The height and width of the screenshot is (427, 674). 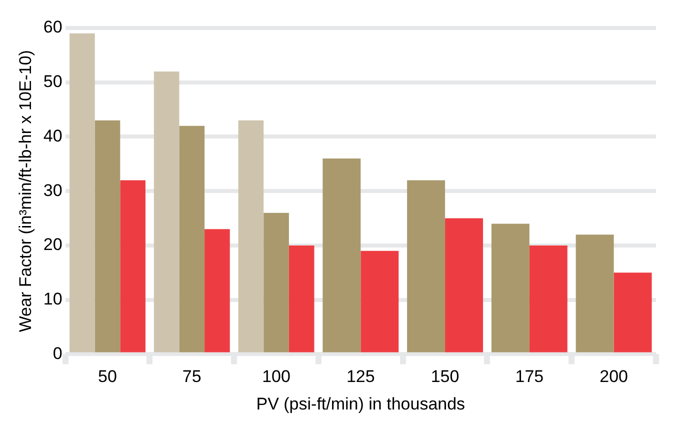 I want to click on y-tick-label: 10, so click(x=52, y=299).